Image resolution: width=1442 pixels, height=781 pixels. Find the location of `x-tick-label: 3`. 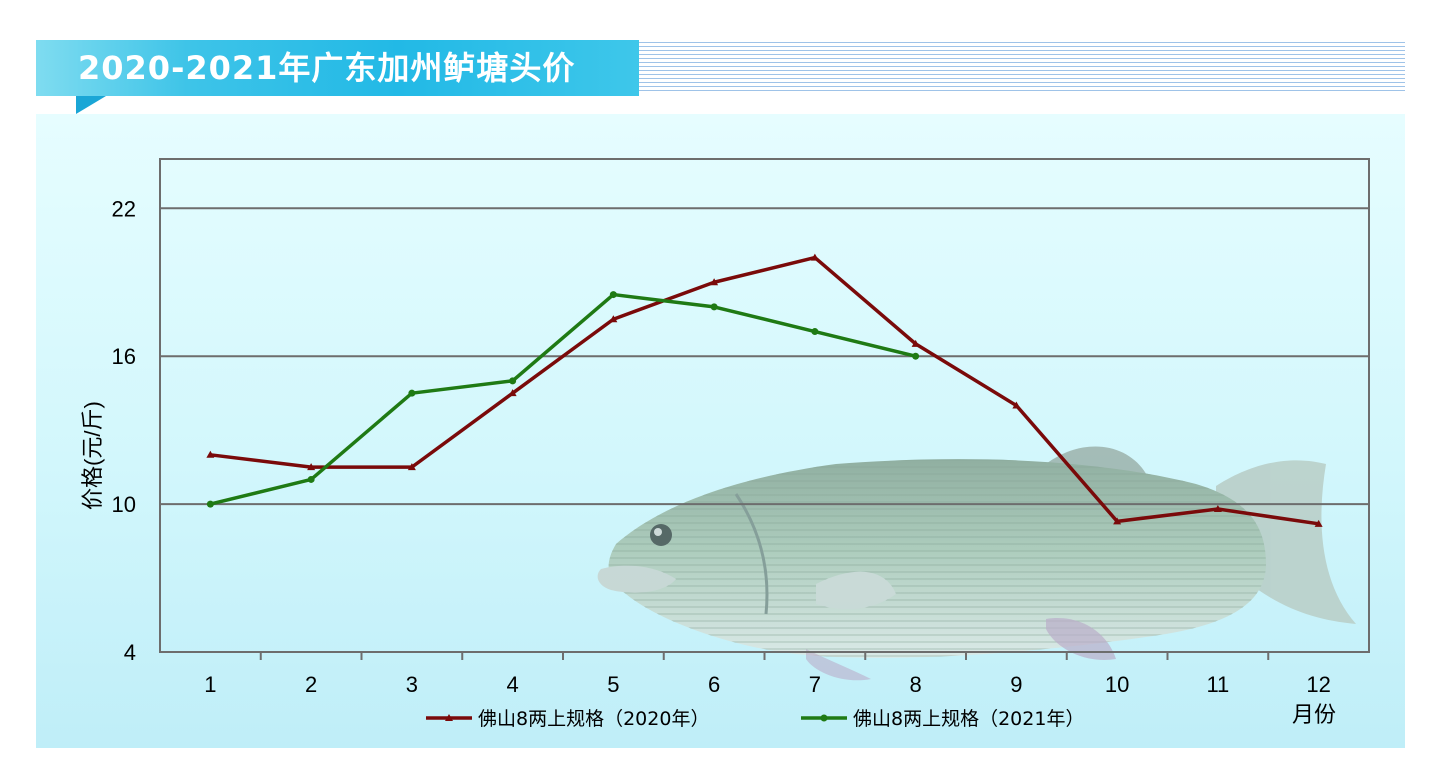

x-tick-label: 3 is located at coordinates (412, 684).